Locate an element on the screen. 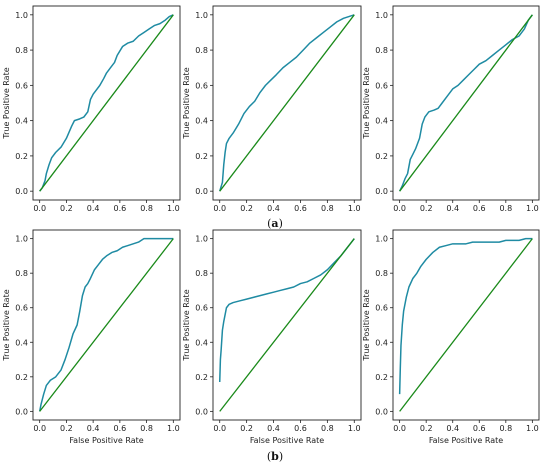 The height and width of the screenshot is (465, 550). row-label-b: (b) is located at coordinates (275, 456).